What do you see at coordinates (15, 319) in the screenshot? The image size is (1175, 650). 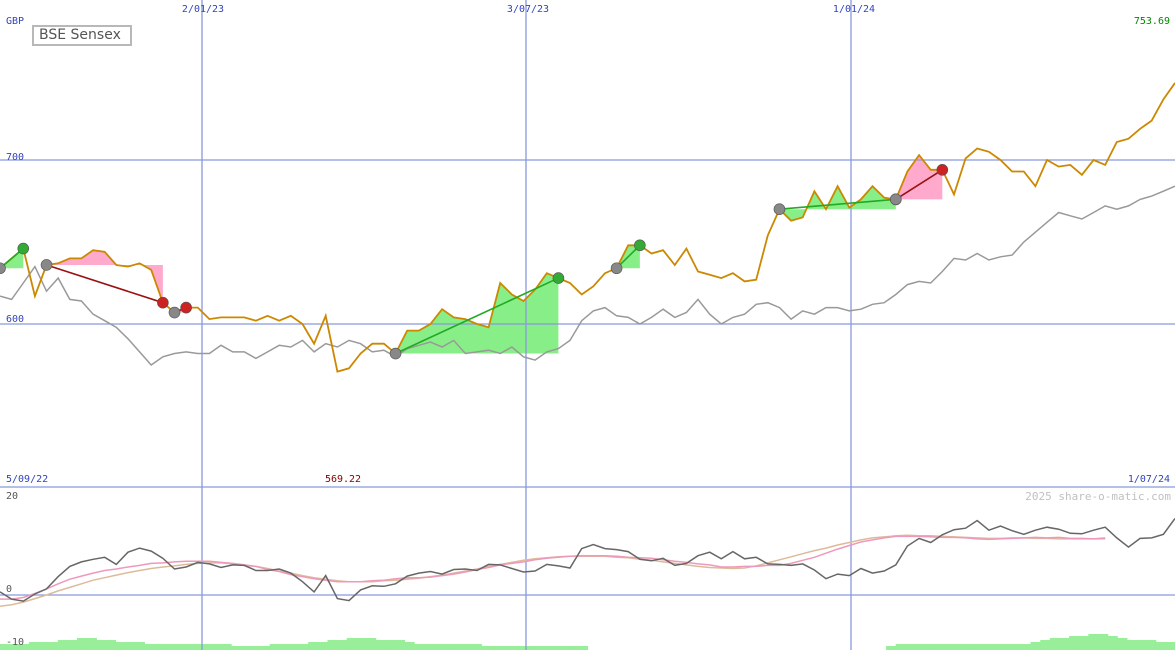 I see `y-tick-label-600: 600` at bounding box center [15, 319].